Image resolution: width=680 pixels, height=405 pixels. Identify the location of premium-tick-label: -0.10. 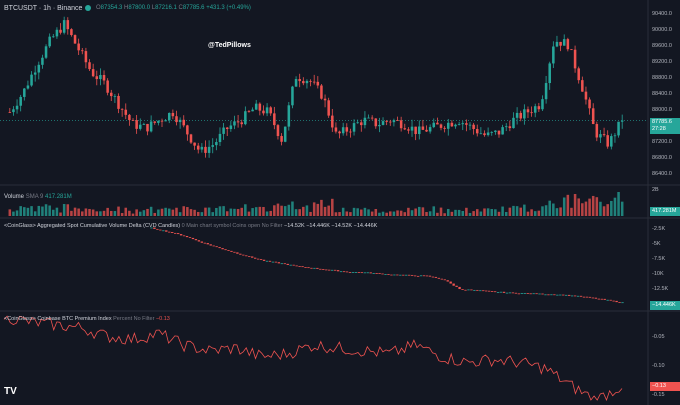
(658, 366).